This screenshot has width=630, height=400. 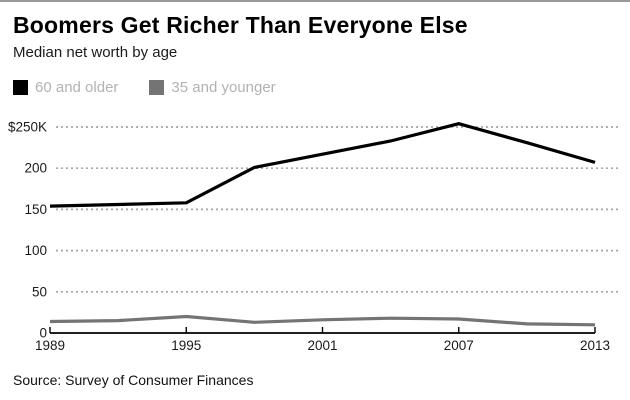 What do you see at coordinates (35, 168) in the screenshot?
I see `y-tick-label: 200` at bounding box center [35, 168].